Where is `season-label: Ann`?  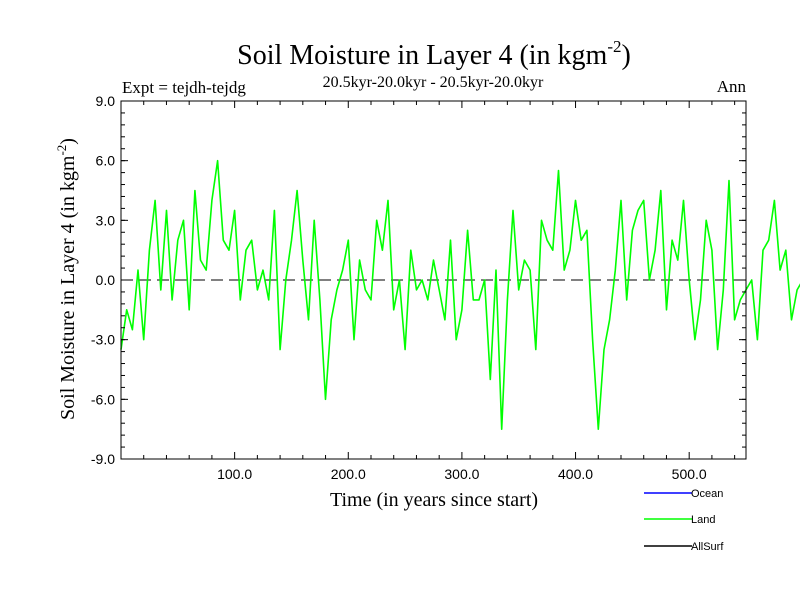 season-label: Ann is located at coordinates (732, 86).